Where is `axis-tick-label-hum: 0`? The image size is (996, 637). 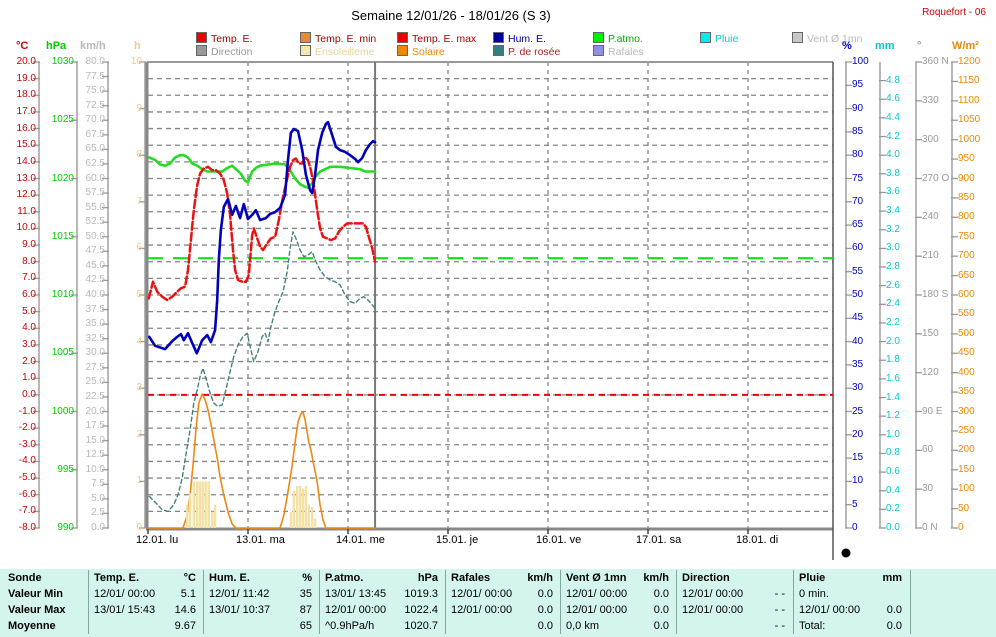 axis-tick-label-hum: 0 is located at coordinates (855, 527).